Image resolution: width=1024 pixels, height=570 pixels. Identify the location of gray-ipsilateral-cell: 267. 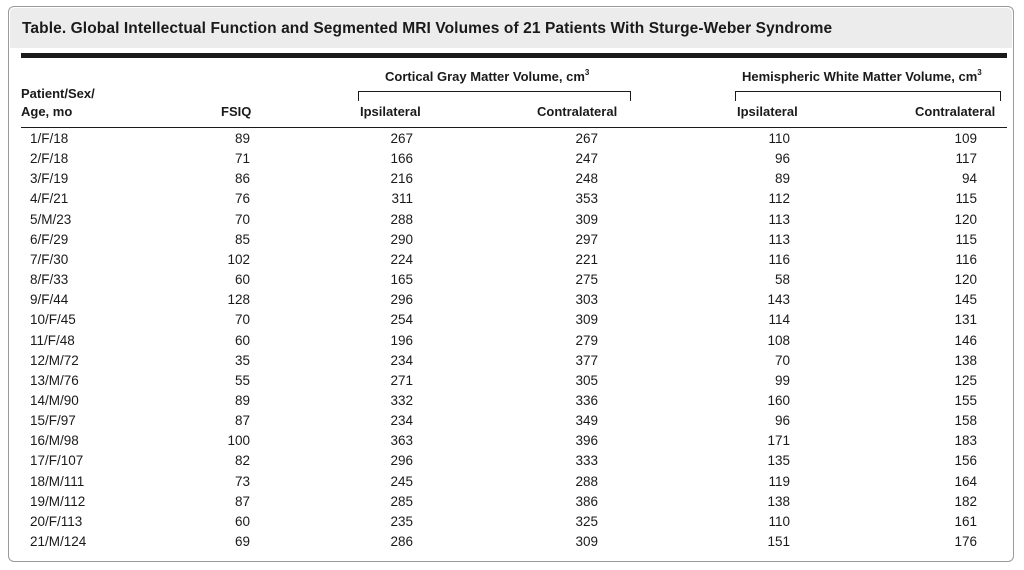
(401, 138).